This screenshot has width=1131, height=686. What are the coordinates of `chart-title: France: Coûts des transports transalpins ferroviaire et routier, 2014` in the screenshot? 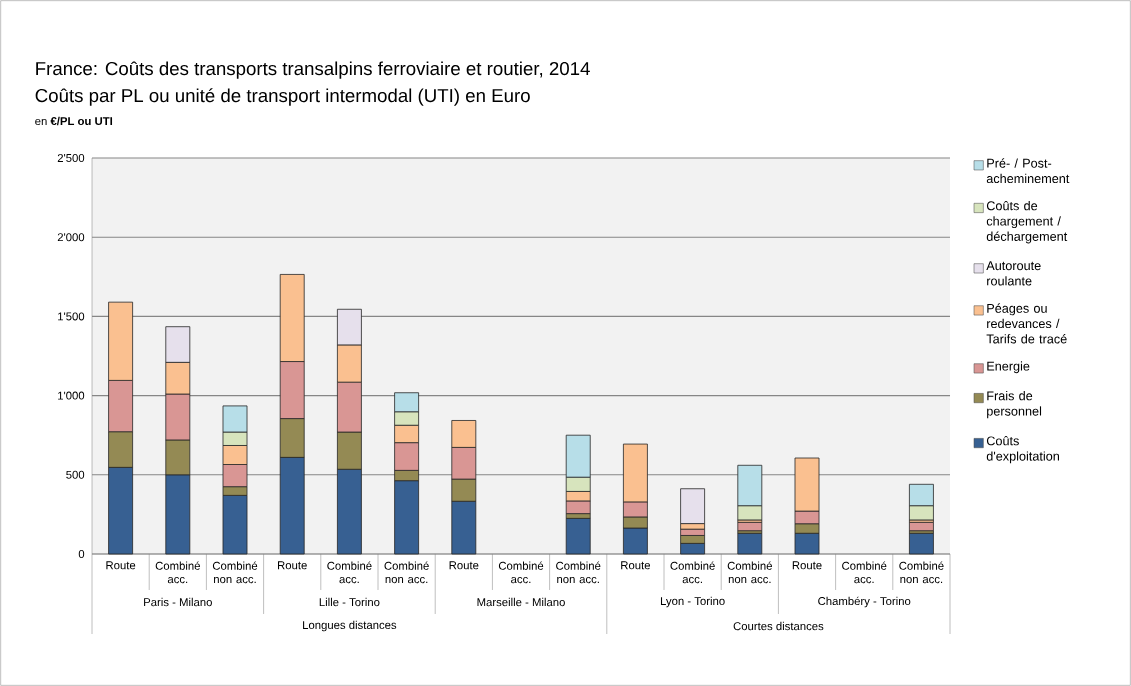 It's located at (313, 70).